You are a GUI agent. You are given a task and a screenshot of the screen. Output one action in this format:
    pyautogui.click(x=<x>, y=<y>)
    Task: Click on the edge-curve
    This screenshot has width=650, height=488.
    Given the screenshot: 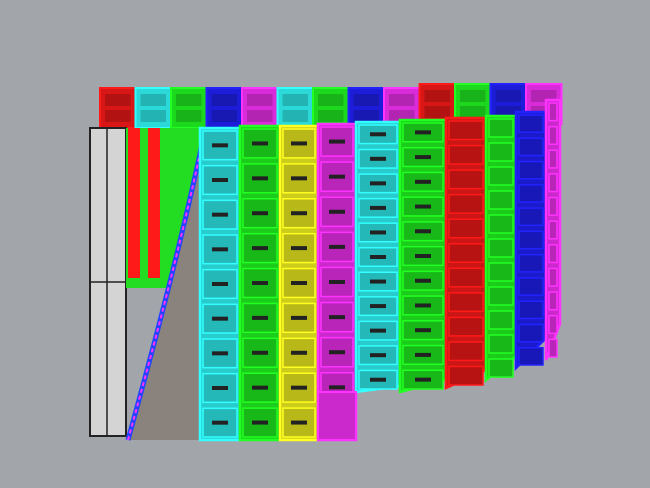 What is the action you would take?
    pyautogui.click(x=166, y=285)
    